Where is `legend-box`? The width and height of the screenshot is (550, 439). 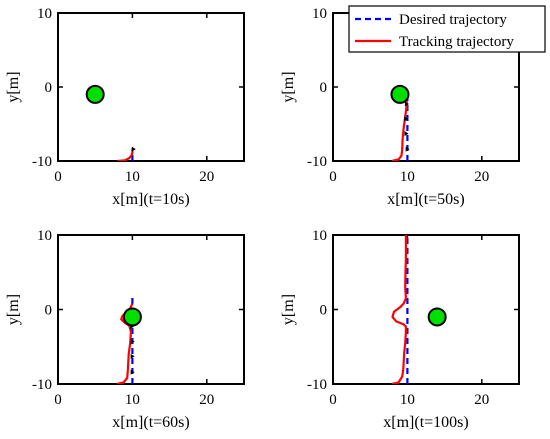
legend-box is located at coordinates (447, 29).